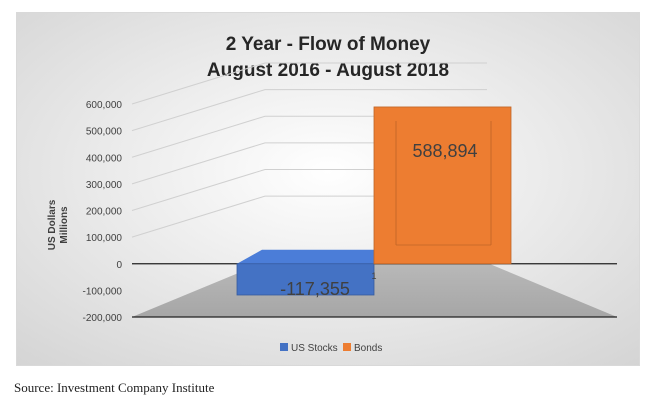 The height and width of the screenshot is (408, 665). I want to click on bar-top-face, so click(318, 256).